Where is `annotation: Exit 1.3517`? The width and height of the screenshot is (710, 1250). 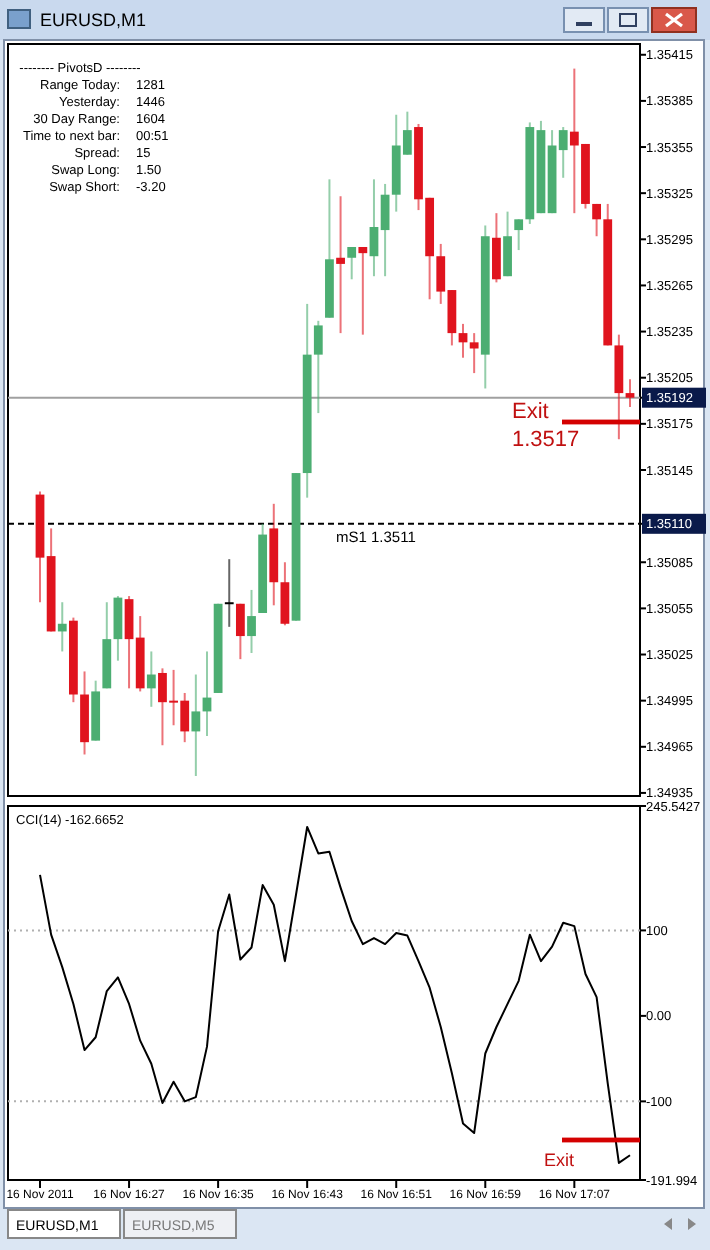
annotation: Exit 1.3517 is located at coordinates (546, 426).